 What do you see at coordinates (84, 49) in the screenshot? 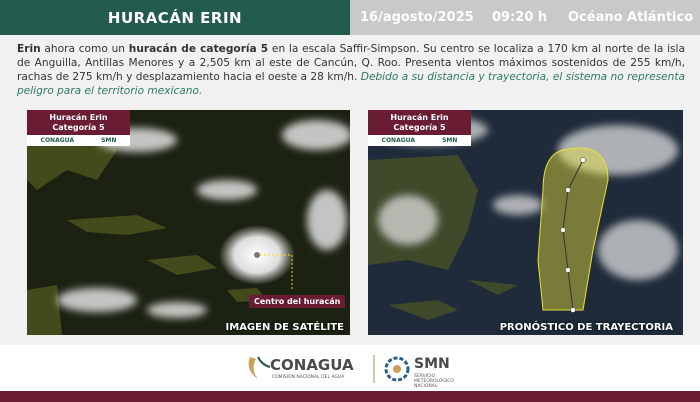
I see `text-segment: ahora como un` at bounding box center [84, 49].